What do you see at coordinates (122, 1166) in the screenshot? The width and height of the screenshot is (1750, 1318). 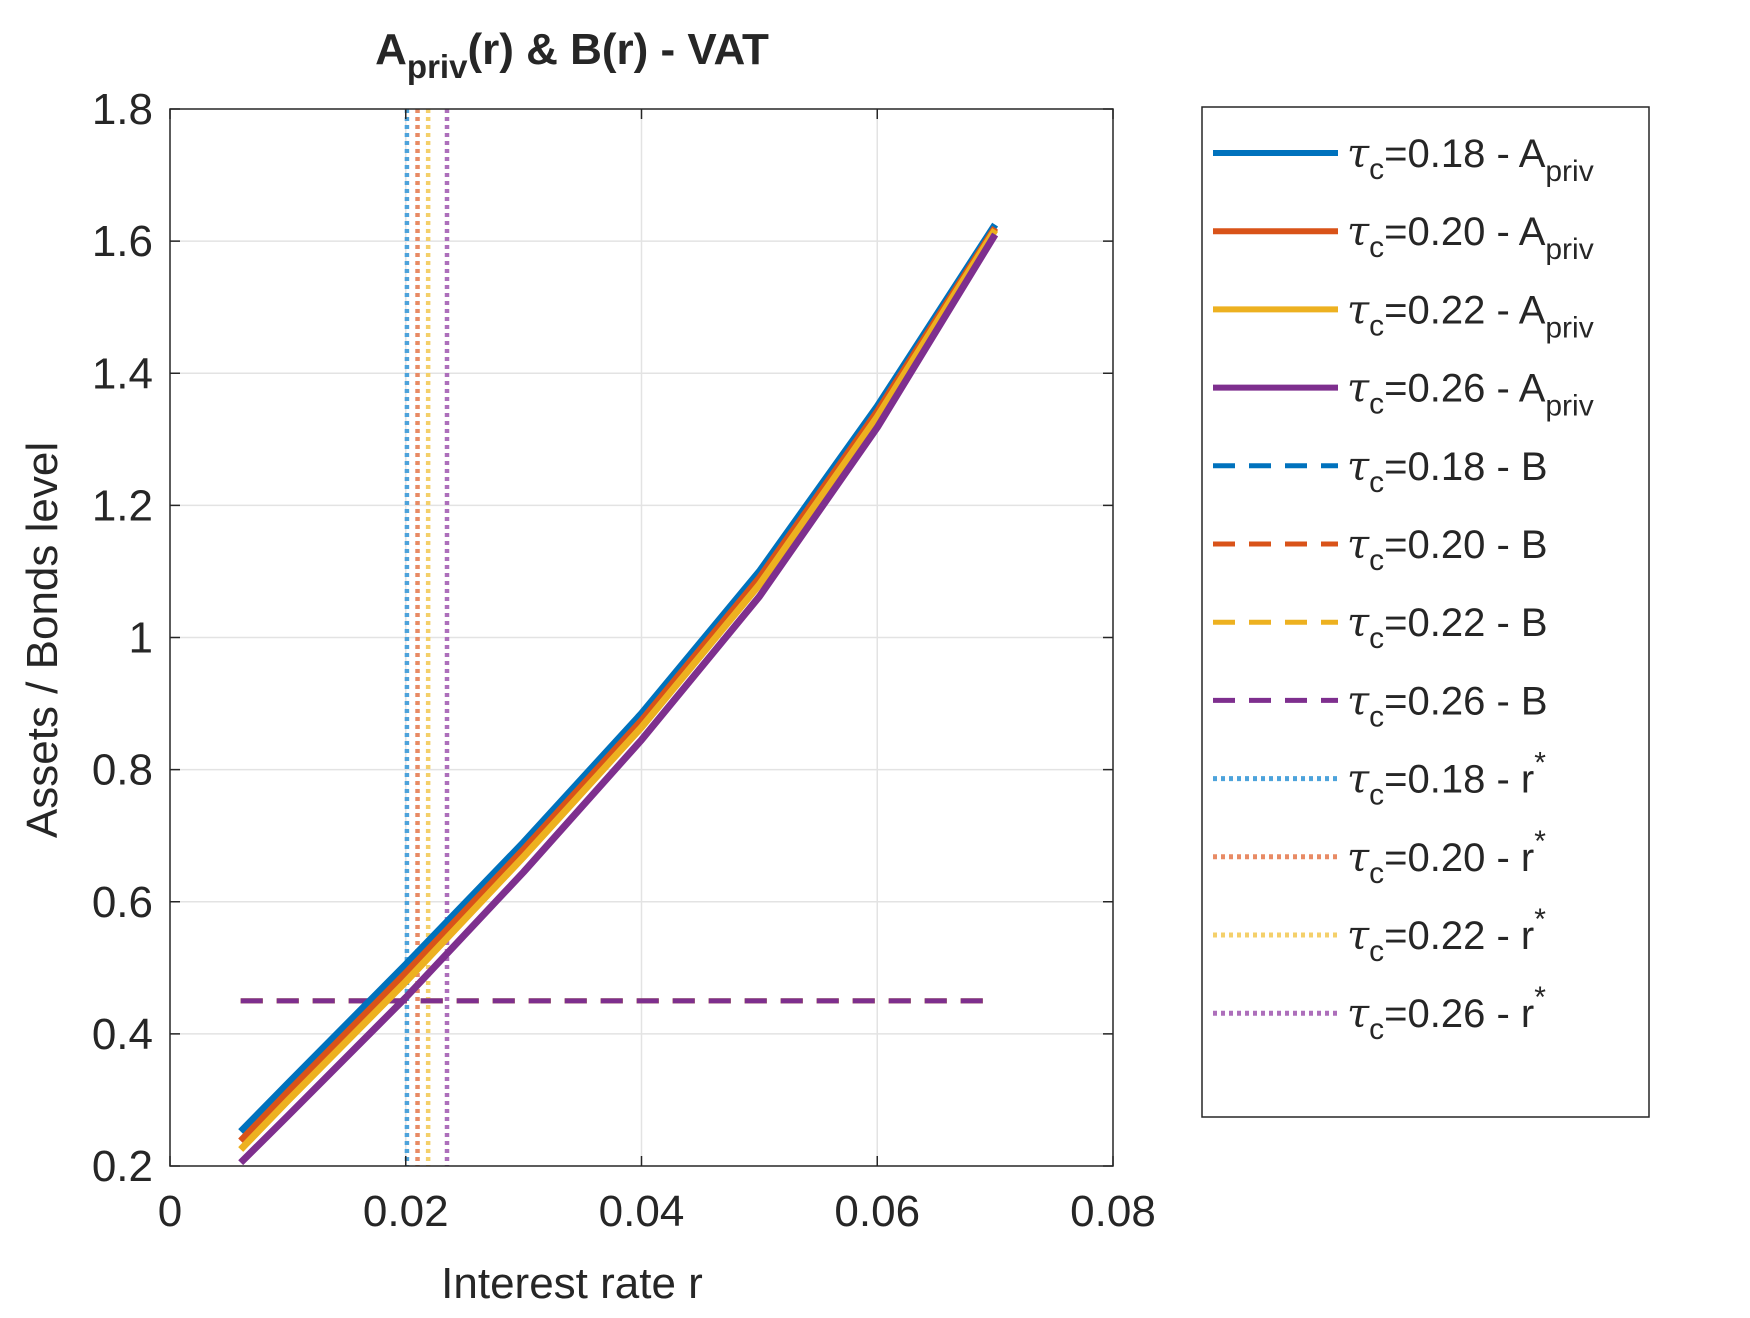 I see `y-tick-label: 0.2` at bounding box center [122, 1166].